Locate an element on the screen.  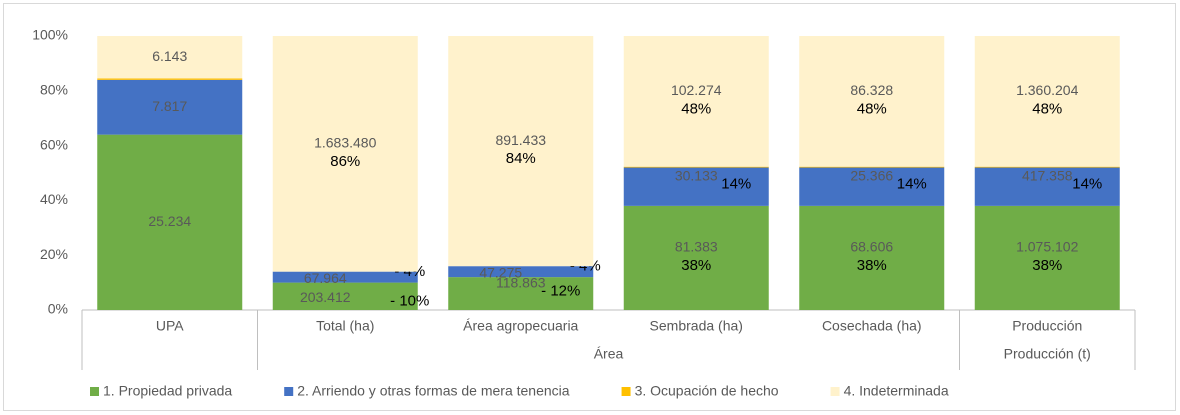
count-label: 417.358 is located at coordinates (1047, 175).